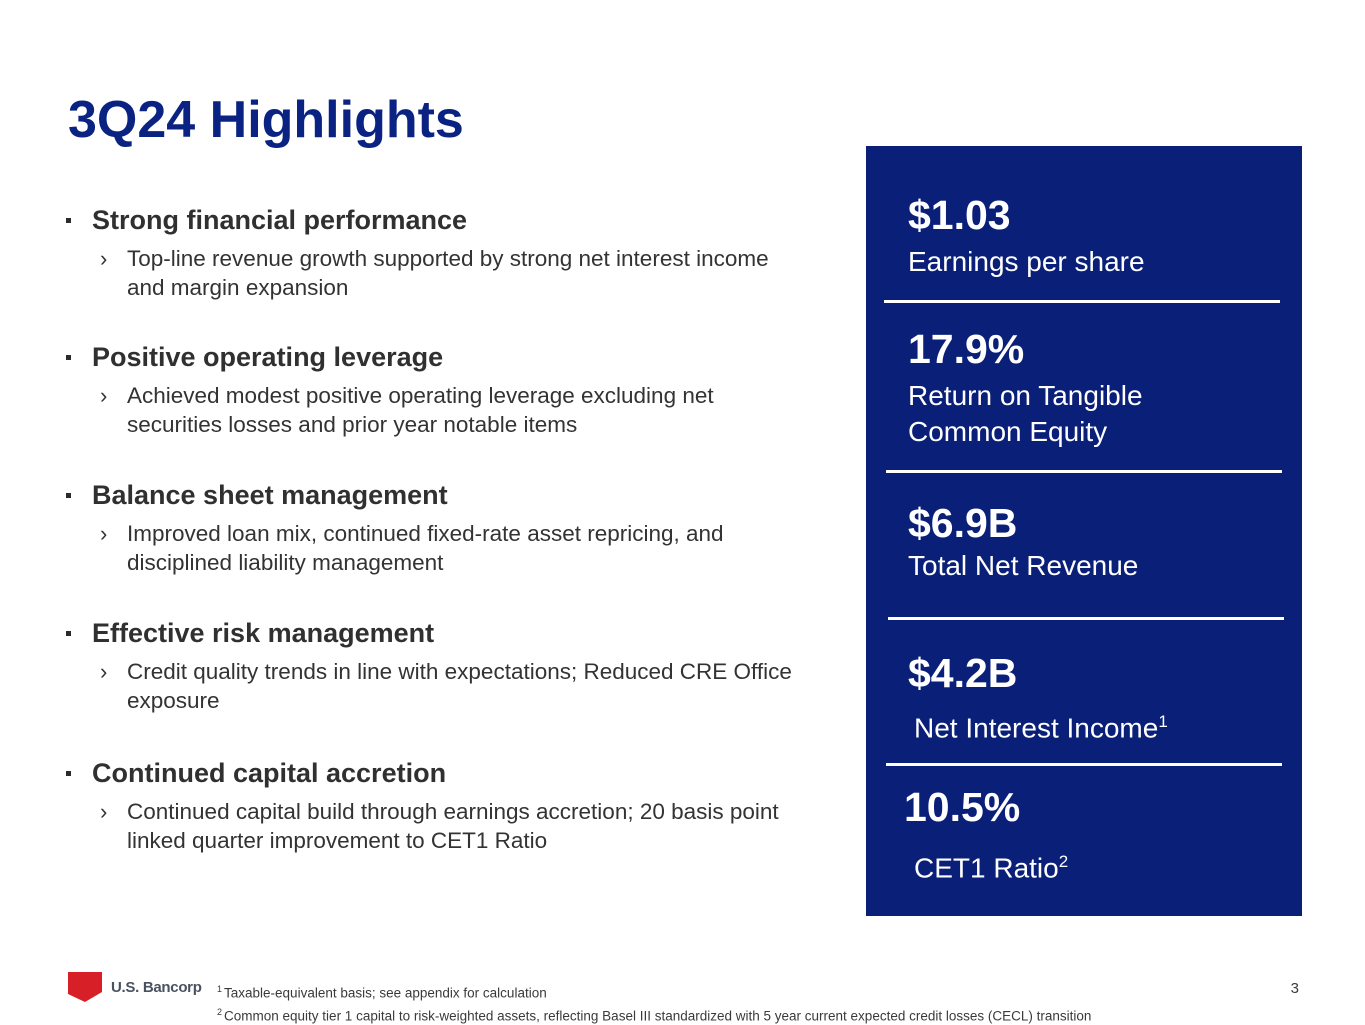  I want to click on highlight-title: Positive operating leverage, so click(267, 357).